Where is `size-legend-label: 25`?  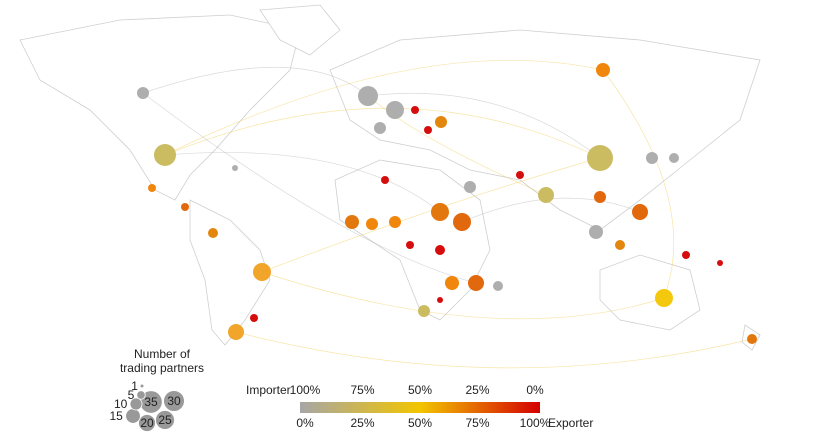 size-legend-label: 25 is located at coordinates (165, 420).